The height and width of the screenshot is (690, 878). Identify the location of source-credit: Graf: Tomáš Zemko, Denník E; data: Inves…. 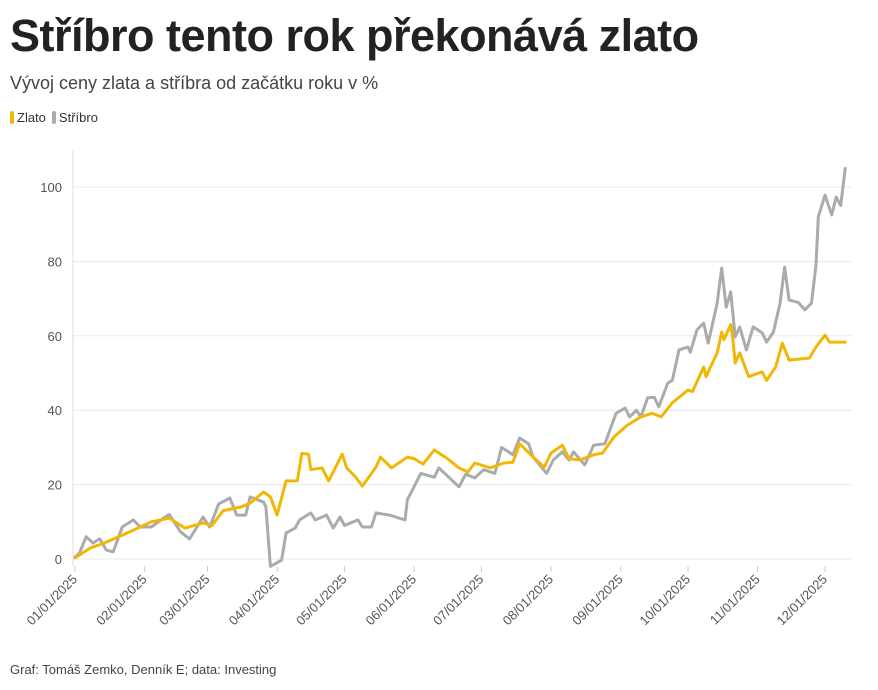
(143, 669).